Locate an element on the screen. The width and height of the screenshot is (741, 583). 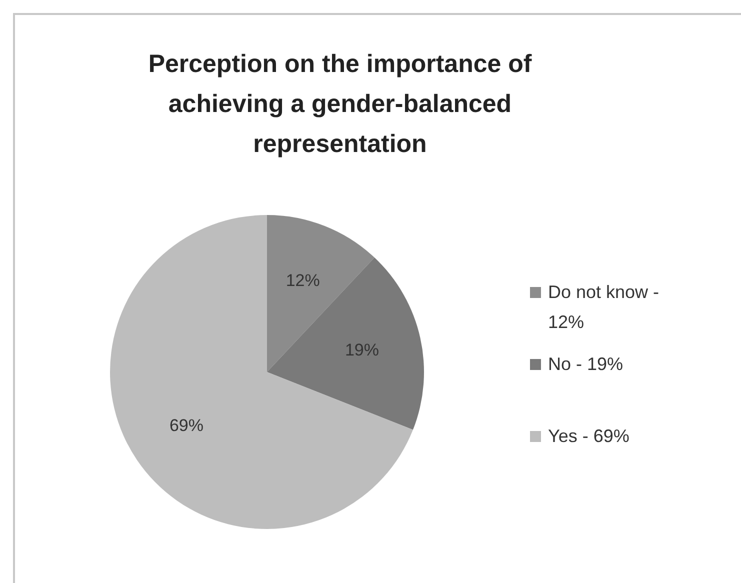
data-label: 19% is located at coordinates (362, 350).